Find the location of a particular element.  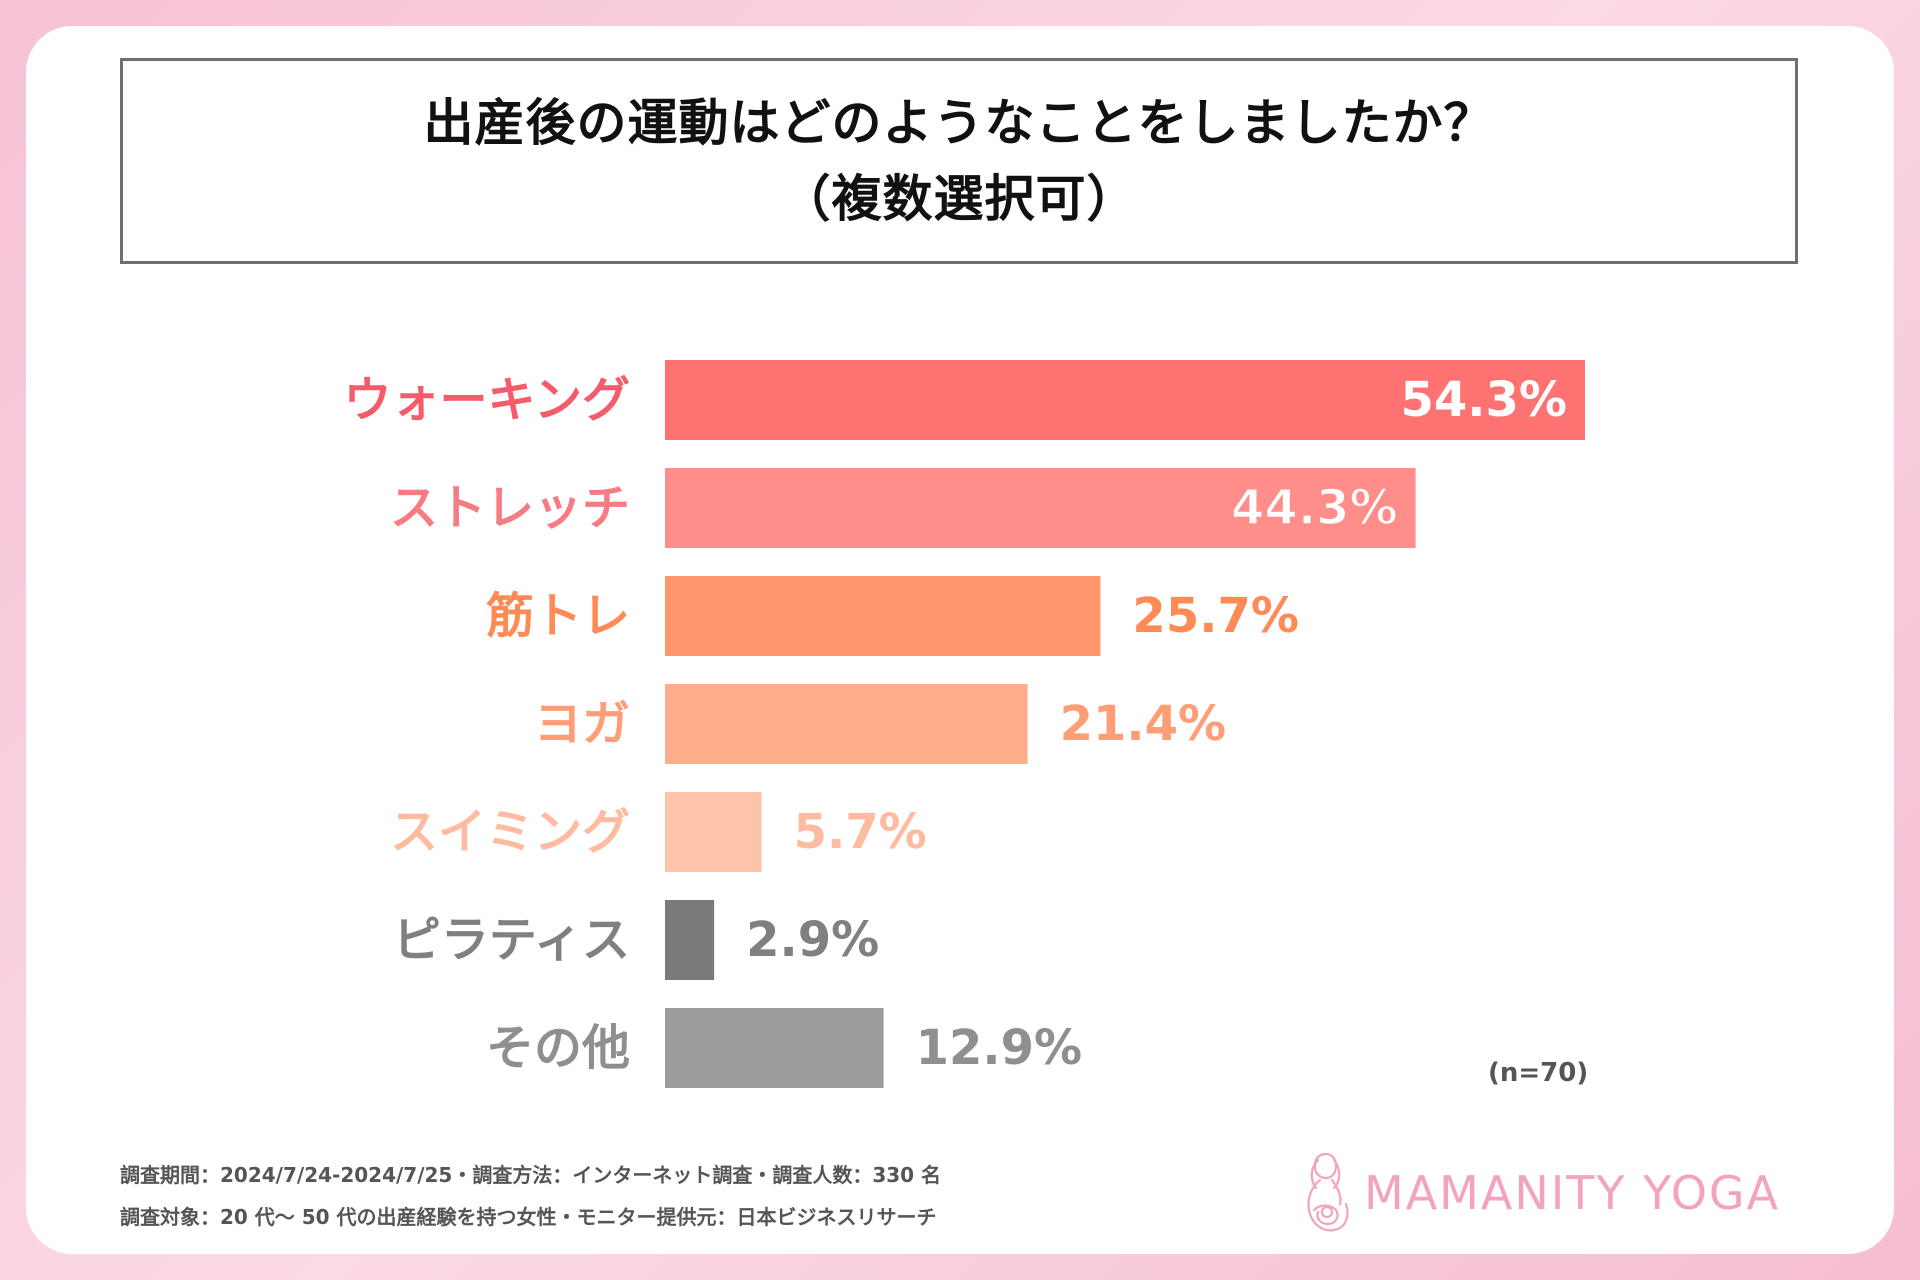

value-label-4: 21.4% is located at coordinates (1143, 724).